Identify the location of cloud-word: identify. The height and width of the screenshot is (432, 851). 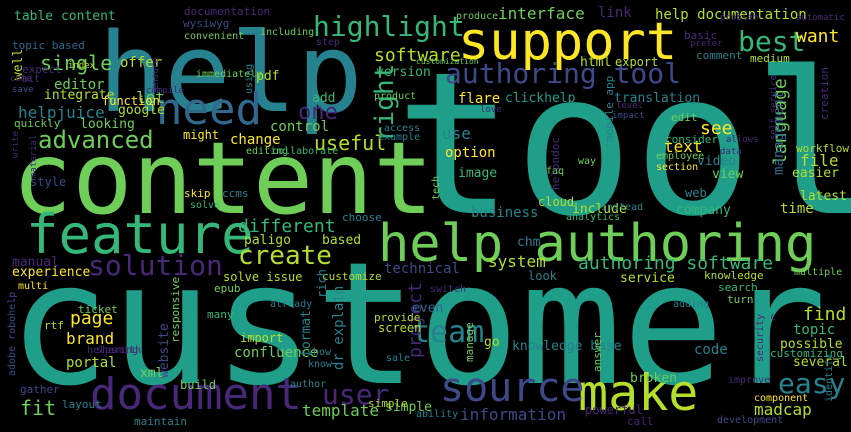
(829, 377).